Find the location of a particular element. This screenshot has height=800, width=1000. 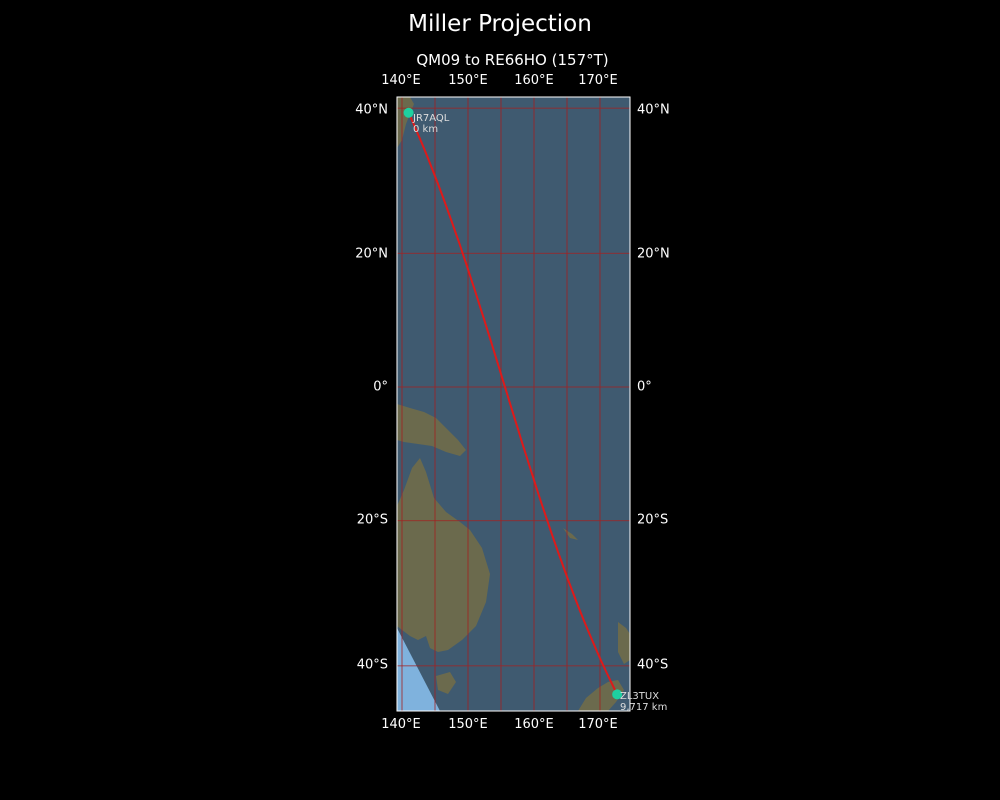

map-subtitle: QM09 to RE66HO (157°T) is located at coordinates (512, 60).